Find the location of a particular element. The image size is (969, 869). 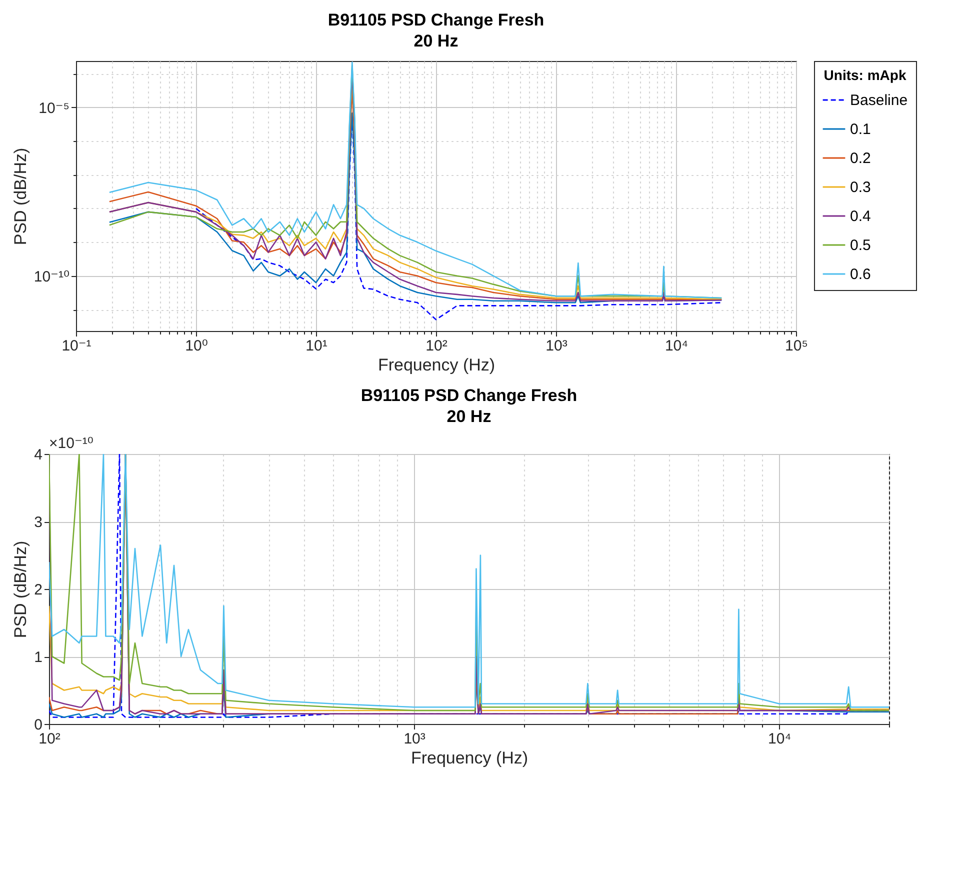

x-tick-label: 10⁻¹ is located at coordinates (77, 346).